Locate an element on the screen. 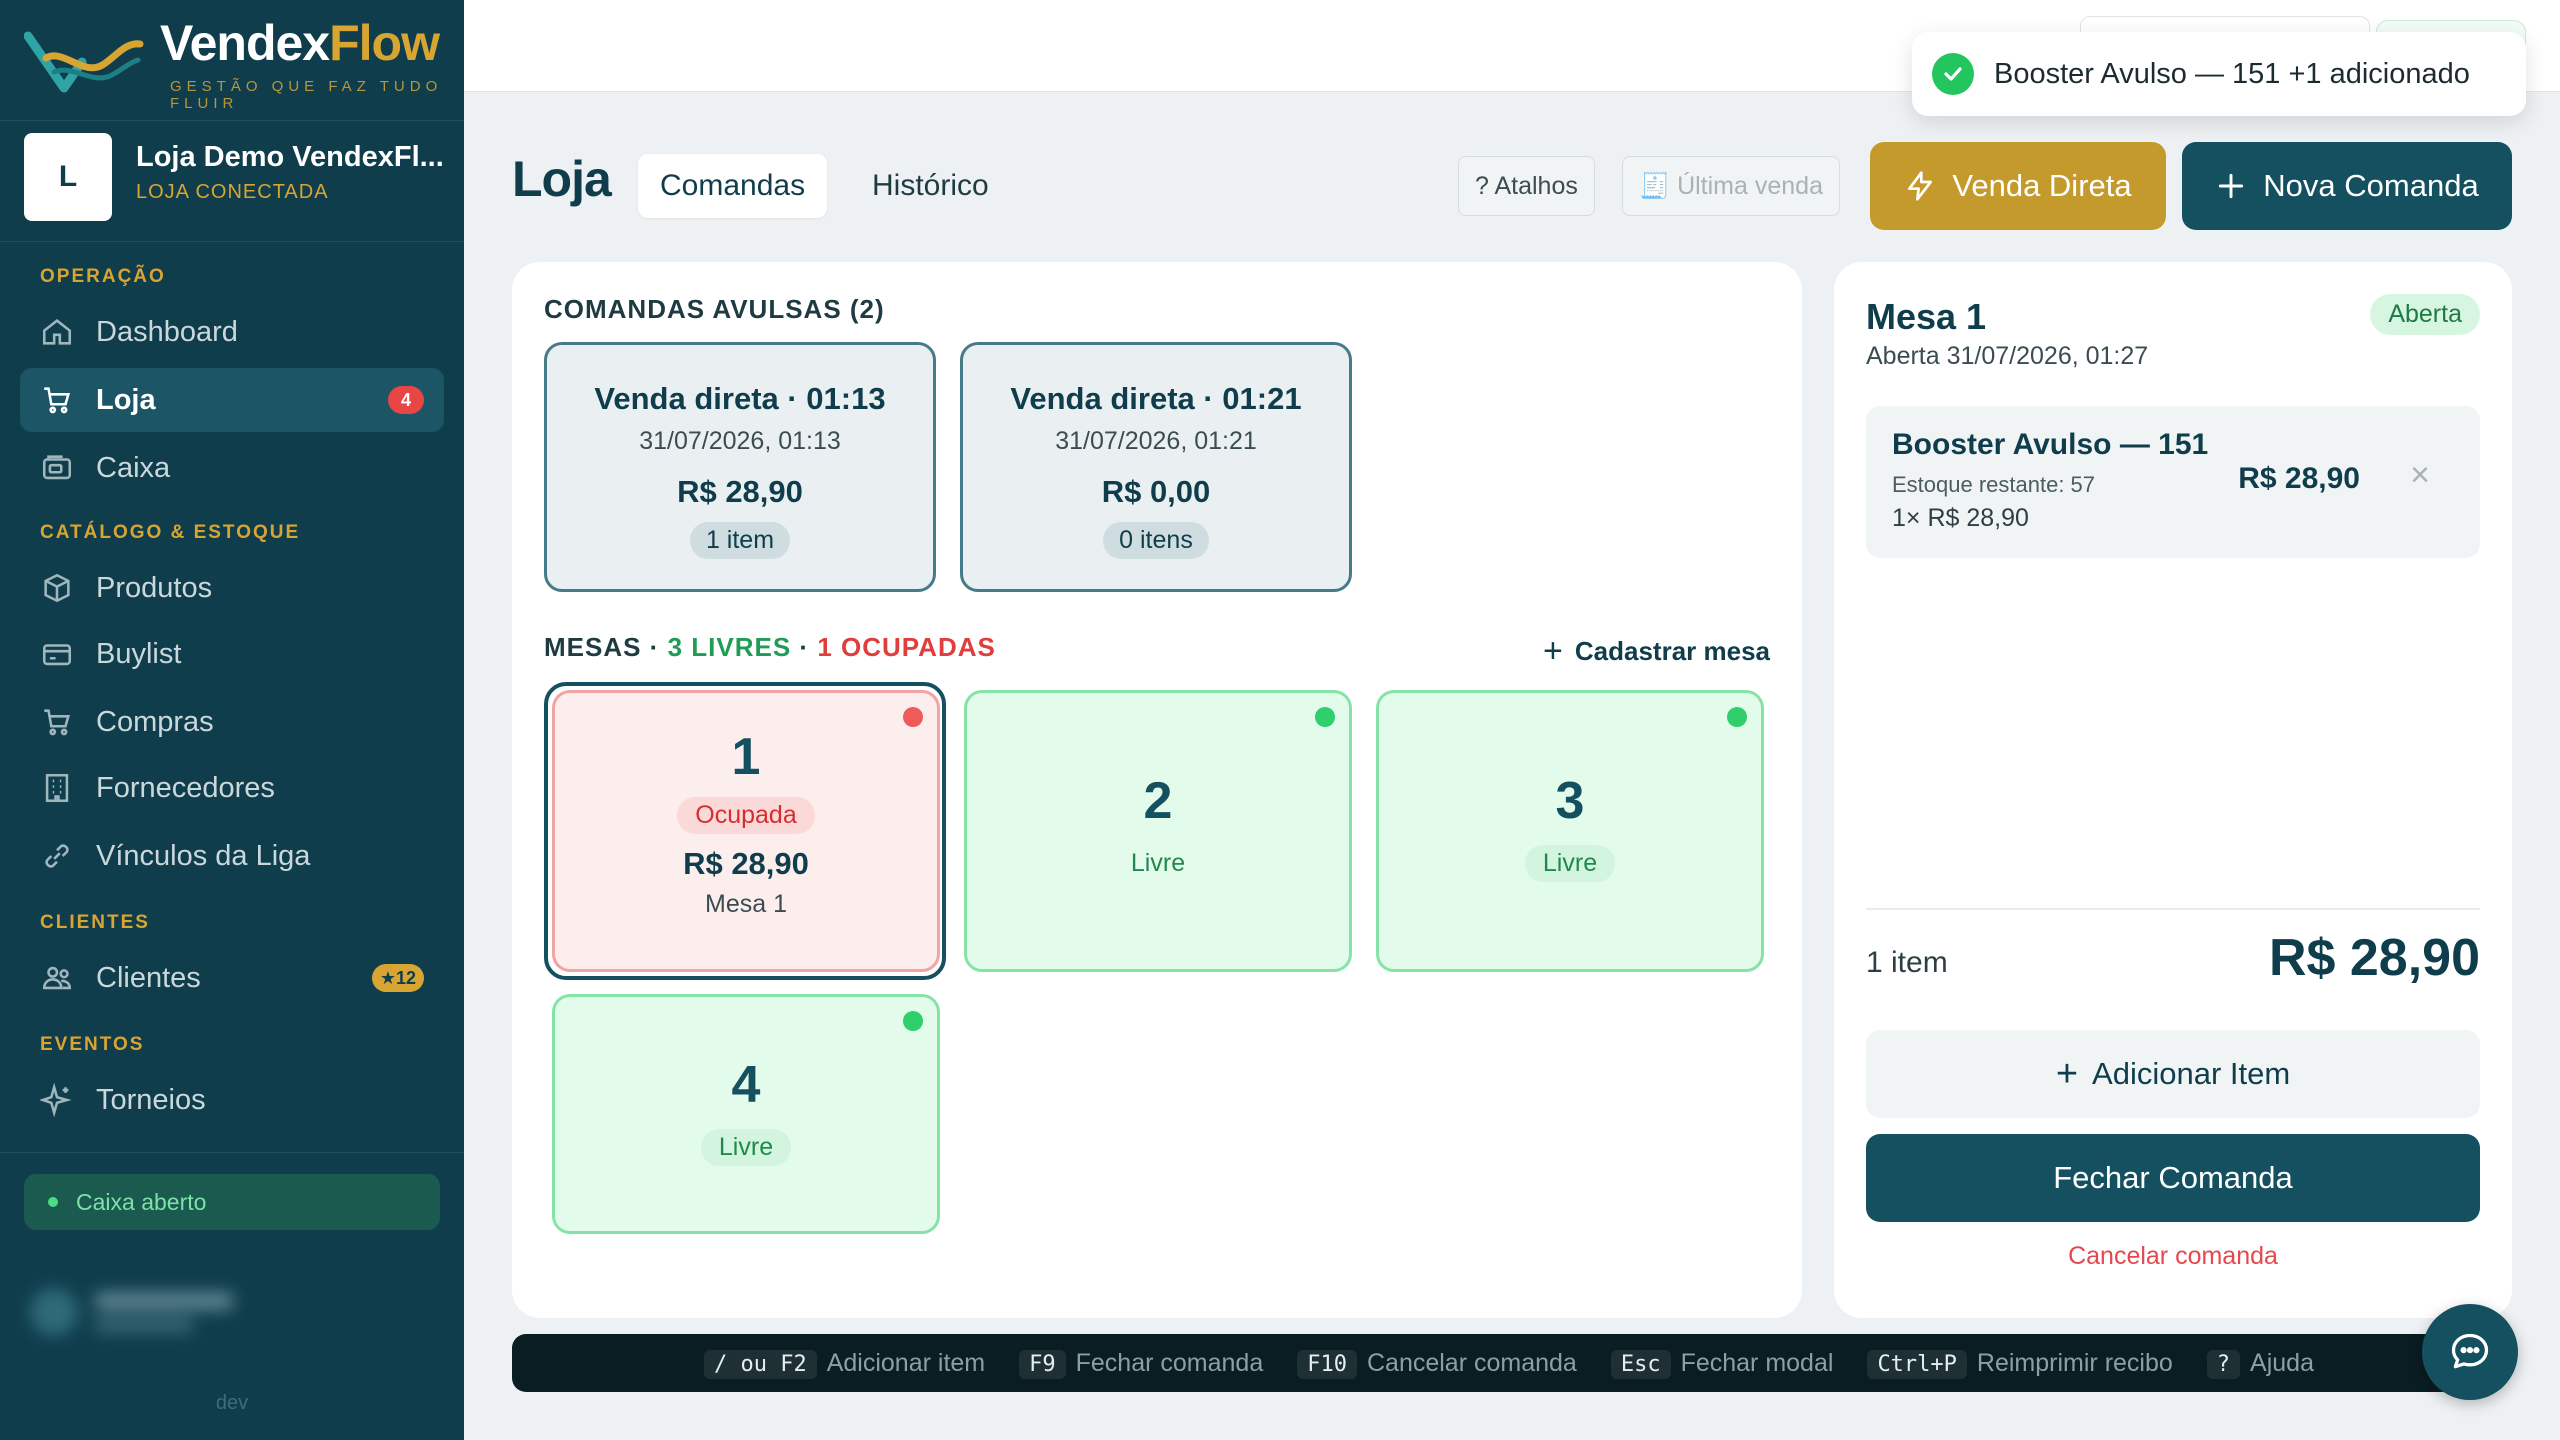  notification-badge: 4 is located at coordinates (406, 400).